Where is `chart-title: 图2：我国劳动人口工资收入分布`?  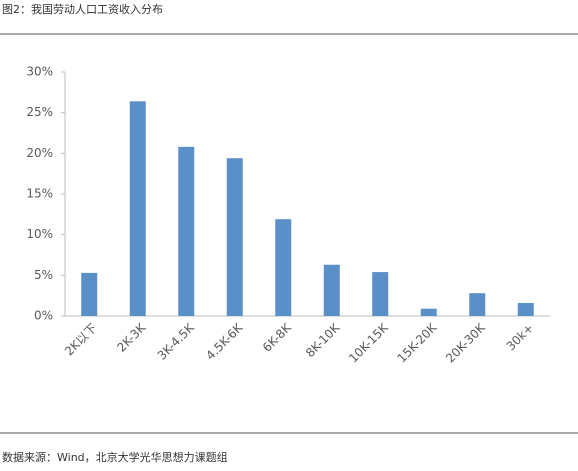
chart-title: 图2：我国劳动人口工资收入分布 is located at coordinates (82, 9).